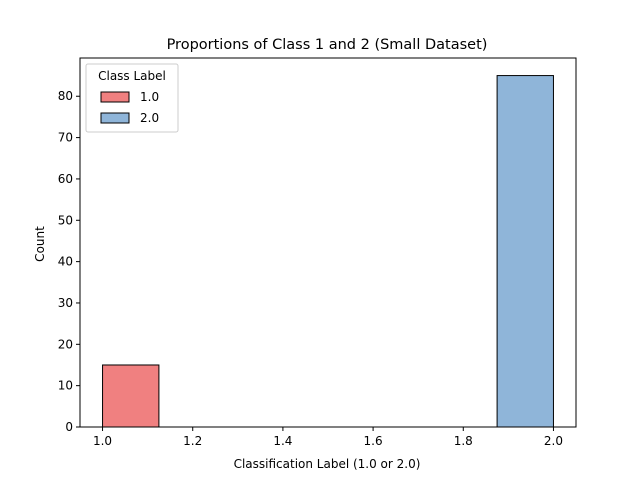 The width and height of the screenshot is (640, 480). What do you see at coordinates (553, 441) in the screenshot?
I see `x-tick-label: 2.0` at bounding box center [553, 441].